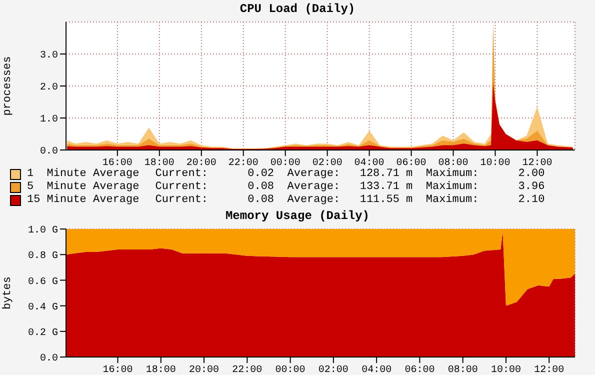  Describe the element at coordinates (43, 308) in the screenshot. I see `y-tick-label: 0.4 G` at that location.